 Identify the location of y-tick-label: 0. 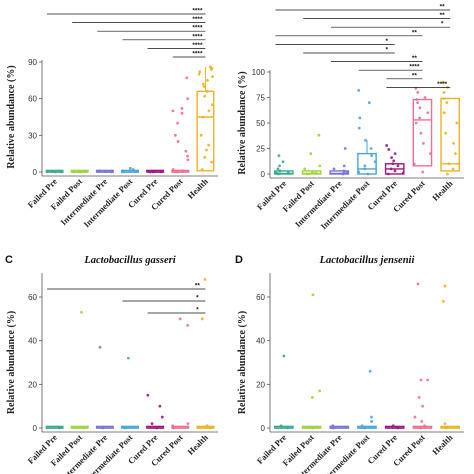
(35, 172).